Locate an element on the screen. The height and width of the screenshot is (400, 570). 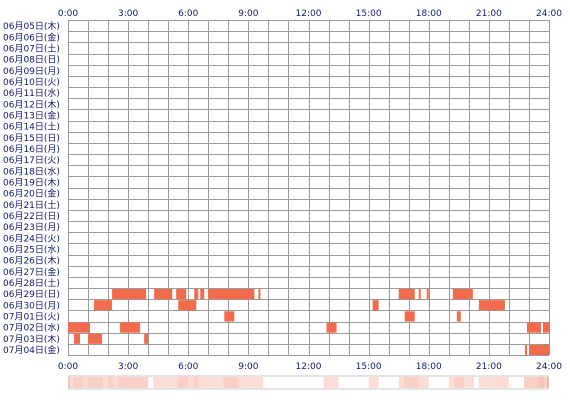
row-label: 06月13日(金) is located at coordinates (31, 116).